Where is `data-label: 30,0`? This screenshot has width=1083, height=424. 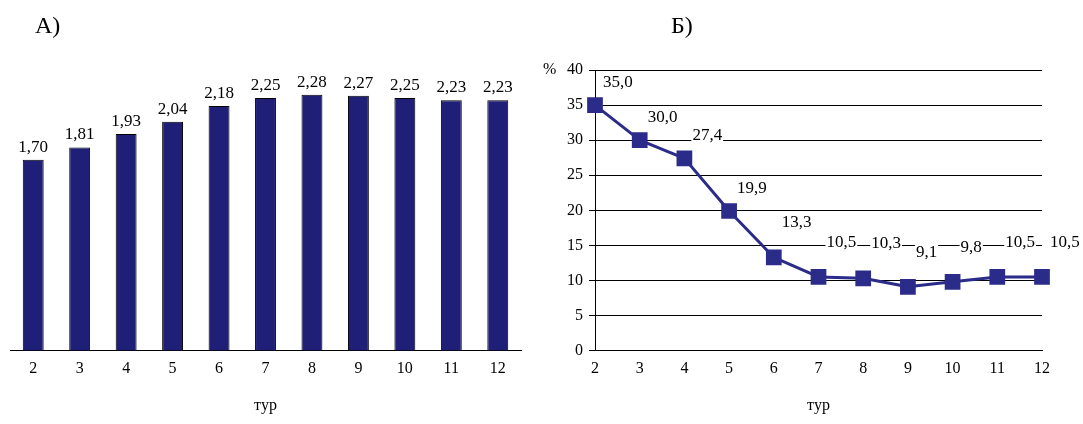 data-label: 30,0 is located at coordinates (662, 117).